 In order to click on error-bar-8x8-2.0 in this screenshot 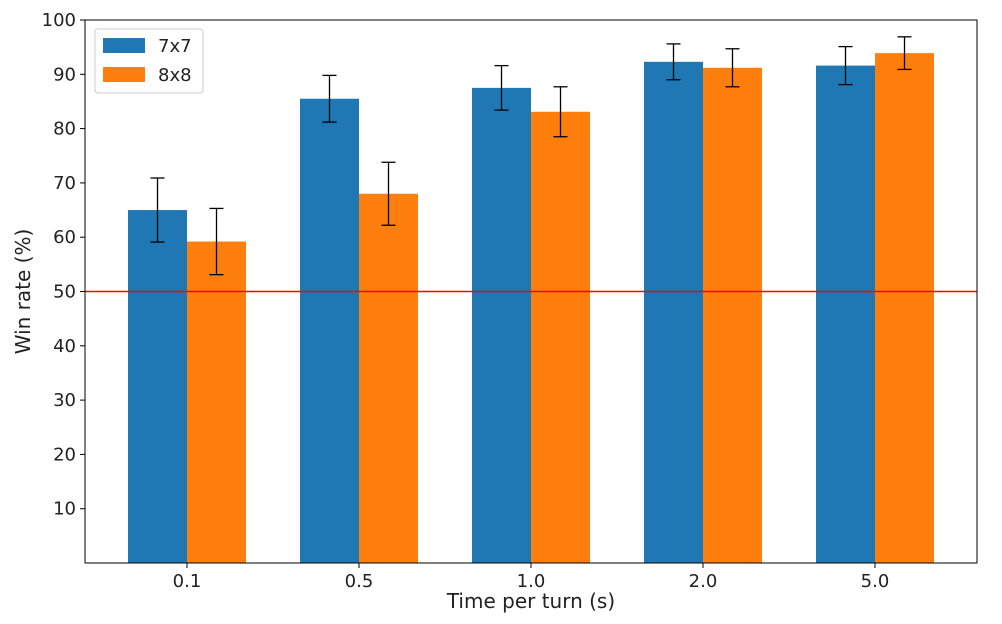, I will do `click(732, 68)`.